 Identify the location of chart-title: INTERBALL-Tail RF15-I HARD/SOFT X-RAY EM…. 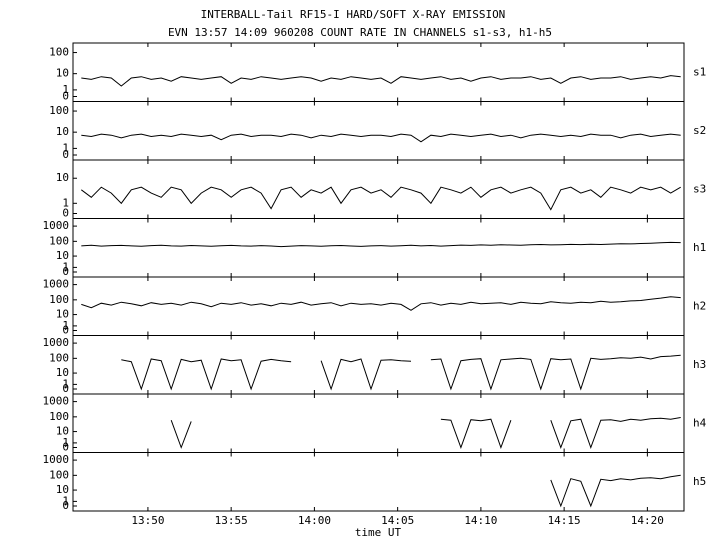
(353, 14).